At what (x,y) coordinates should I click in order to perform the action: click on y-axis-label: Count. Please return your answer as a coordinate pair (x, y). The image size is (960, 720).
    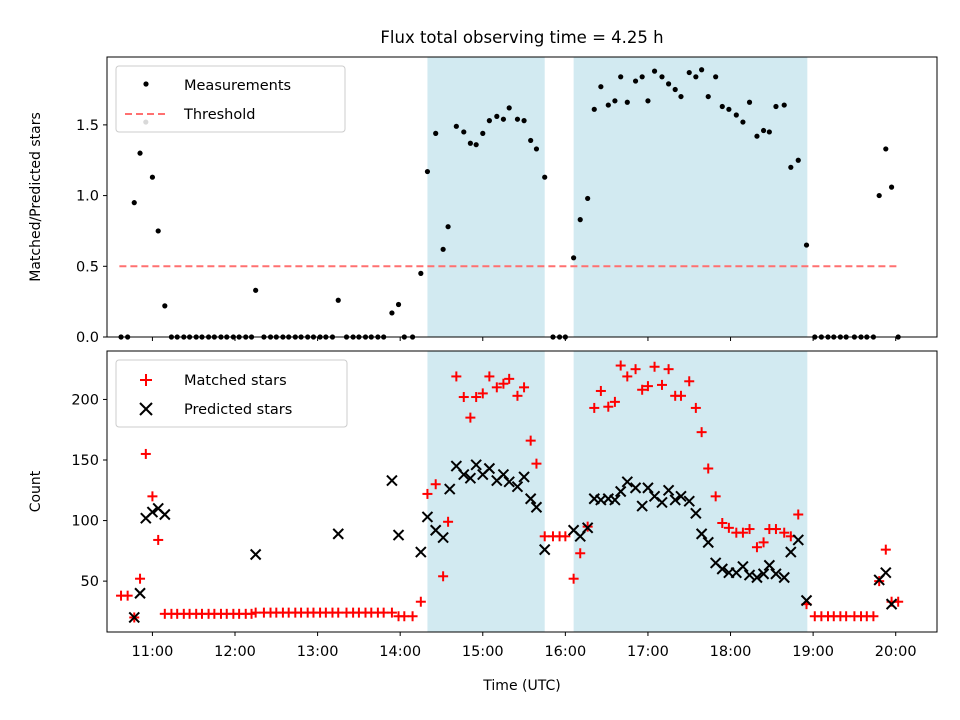
    Looking at the image, I should click on (36, 491).